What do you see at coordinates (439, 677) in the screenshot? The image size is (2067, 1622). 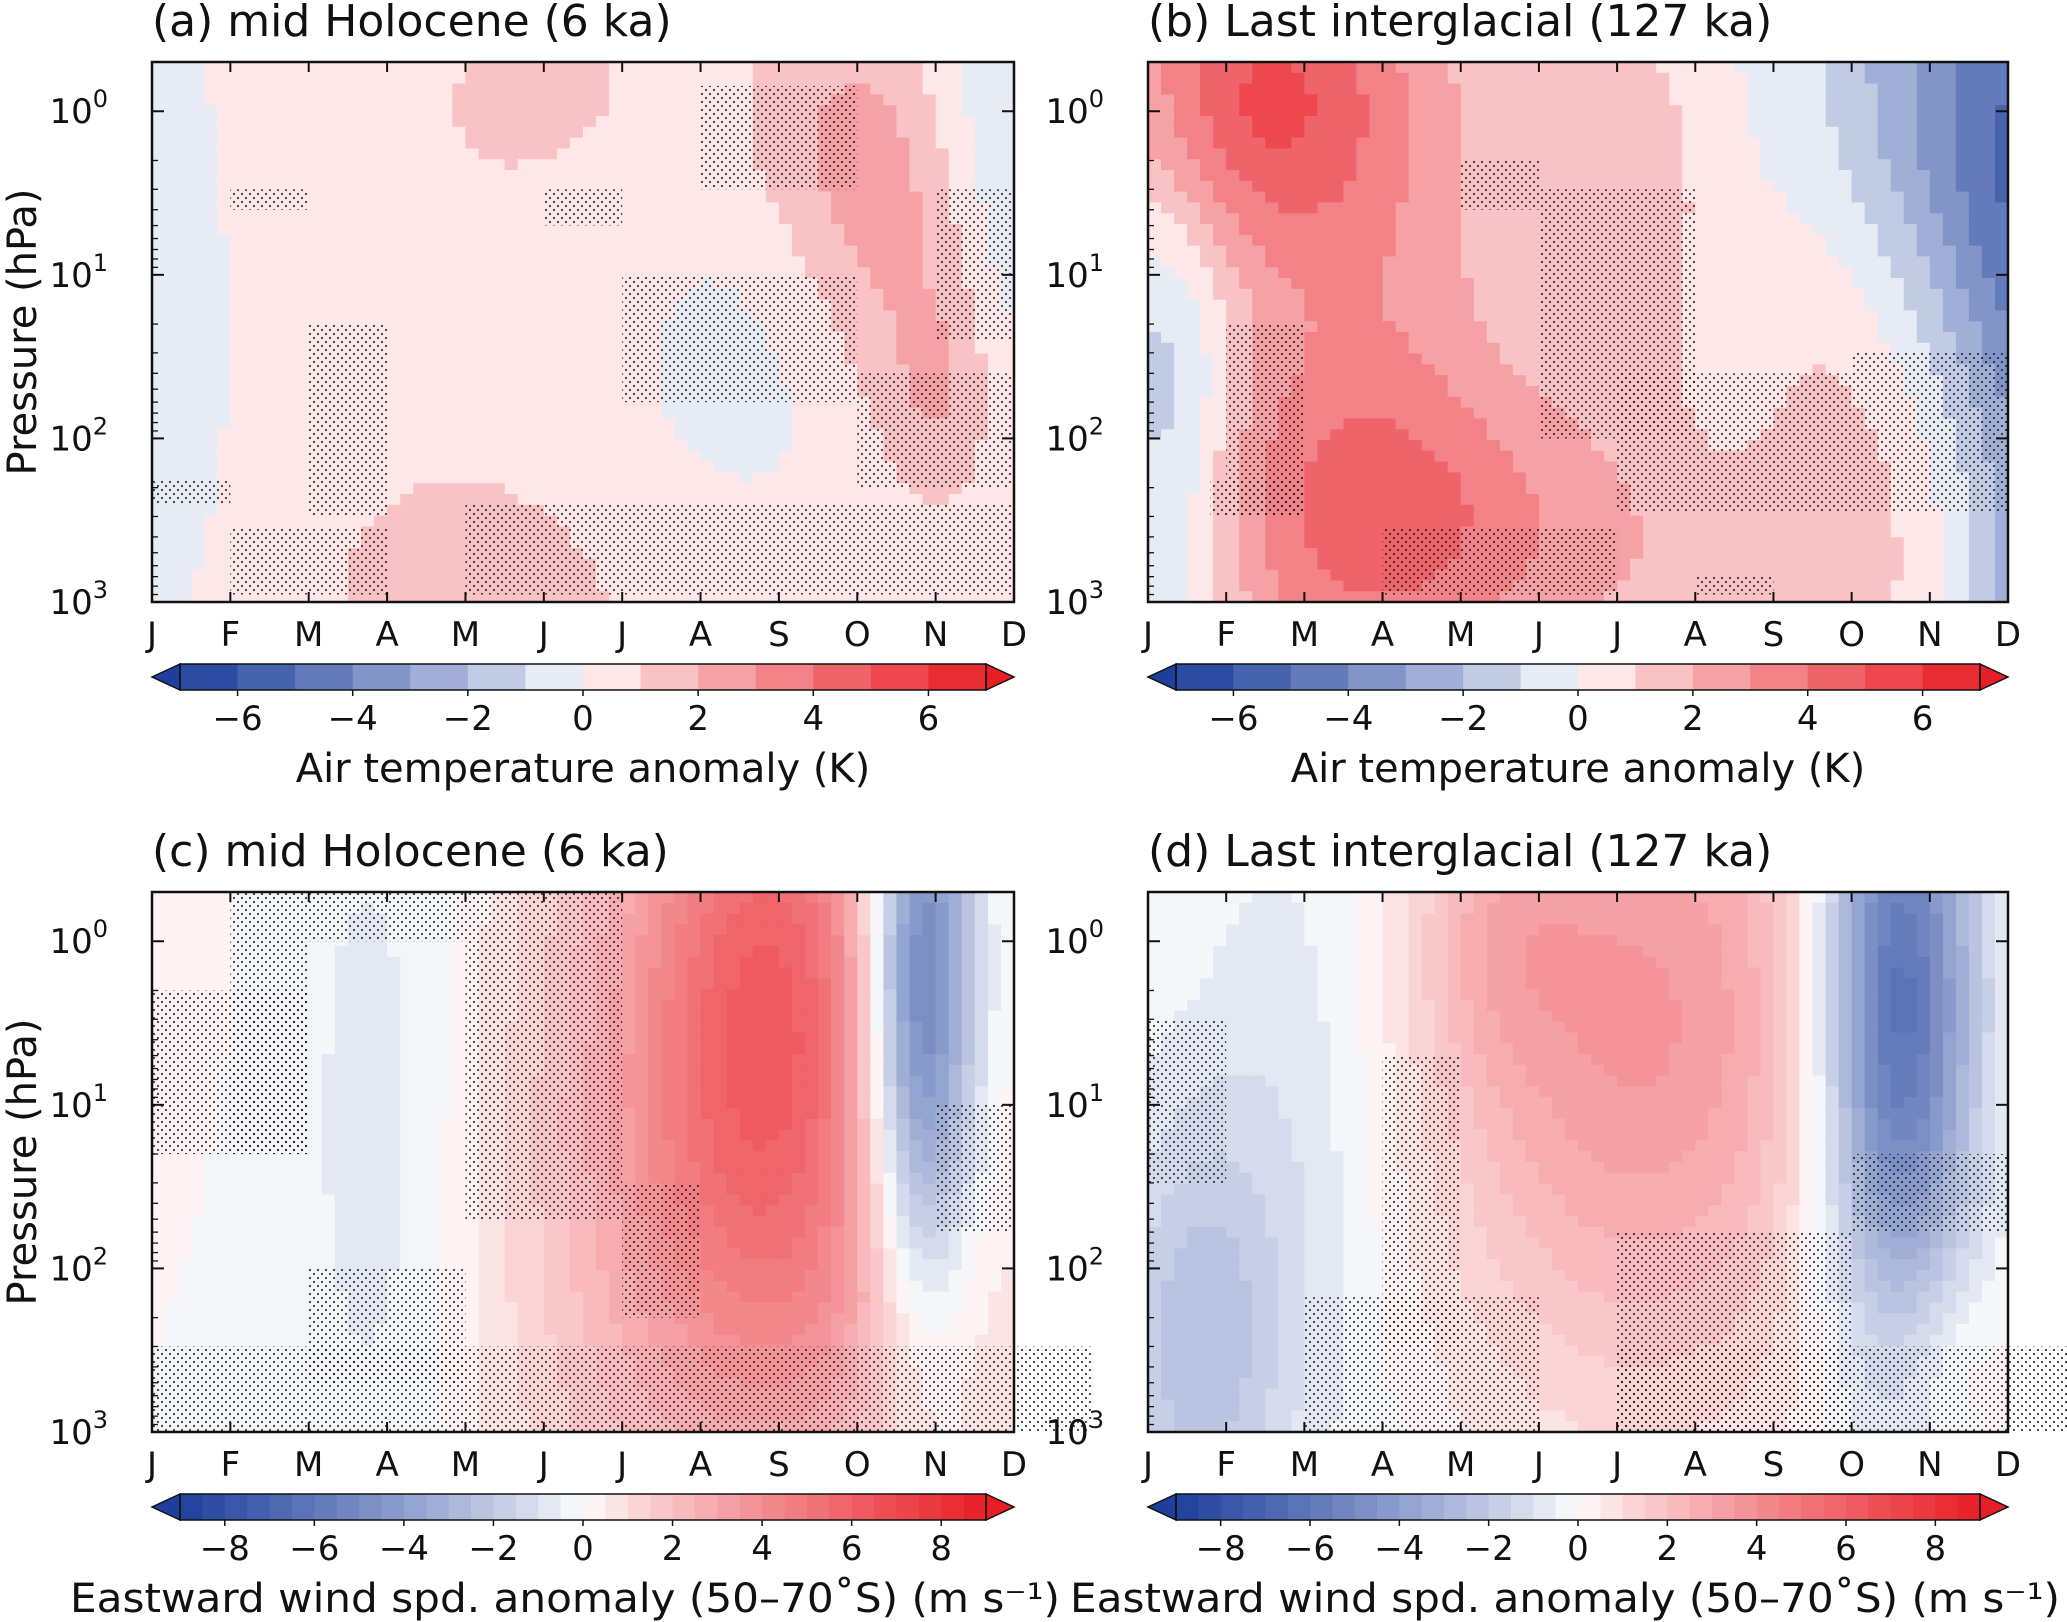 I see `colorbar-segment` at bounding box center [439, 677].